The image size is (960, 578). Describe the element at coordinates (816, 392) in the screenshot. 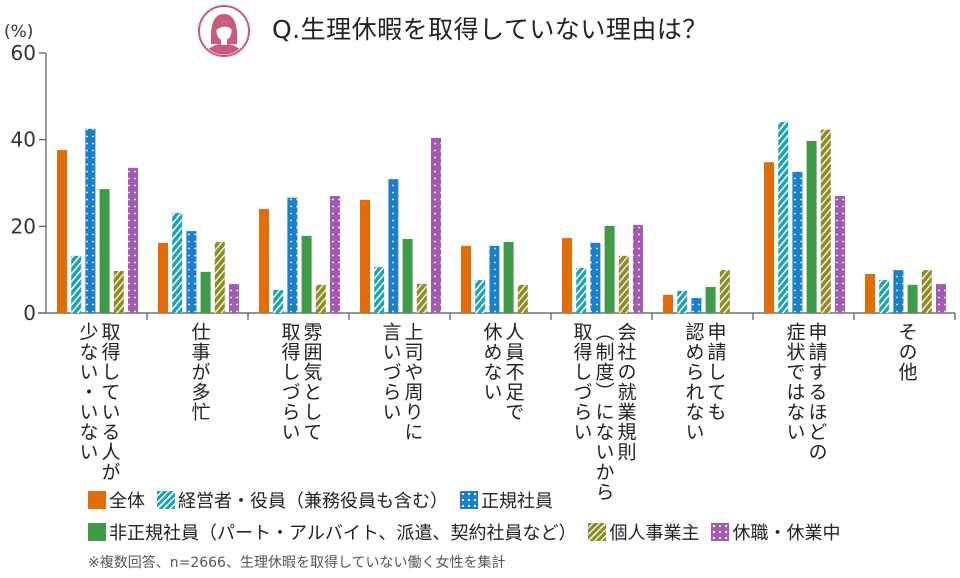

I see `x-category-label-line: 申請するほどの` at that location.